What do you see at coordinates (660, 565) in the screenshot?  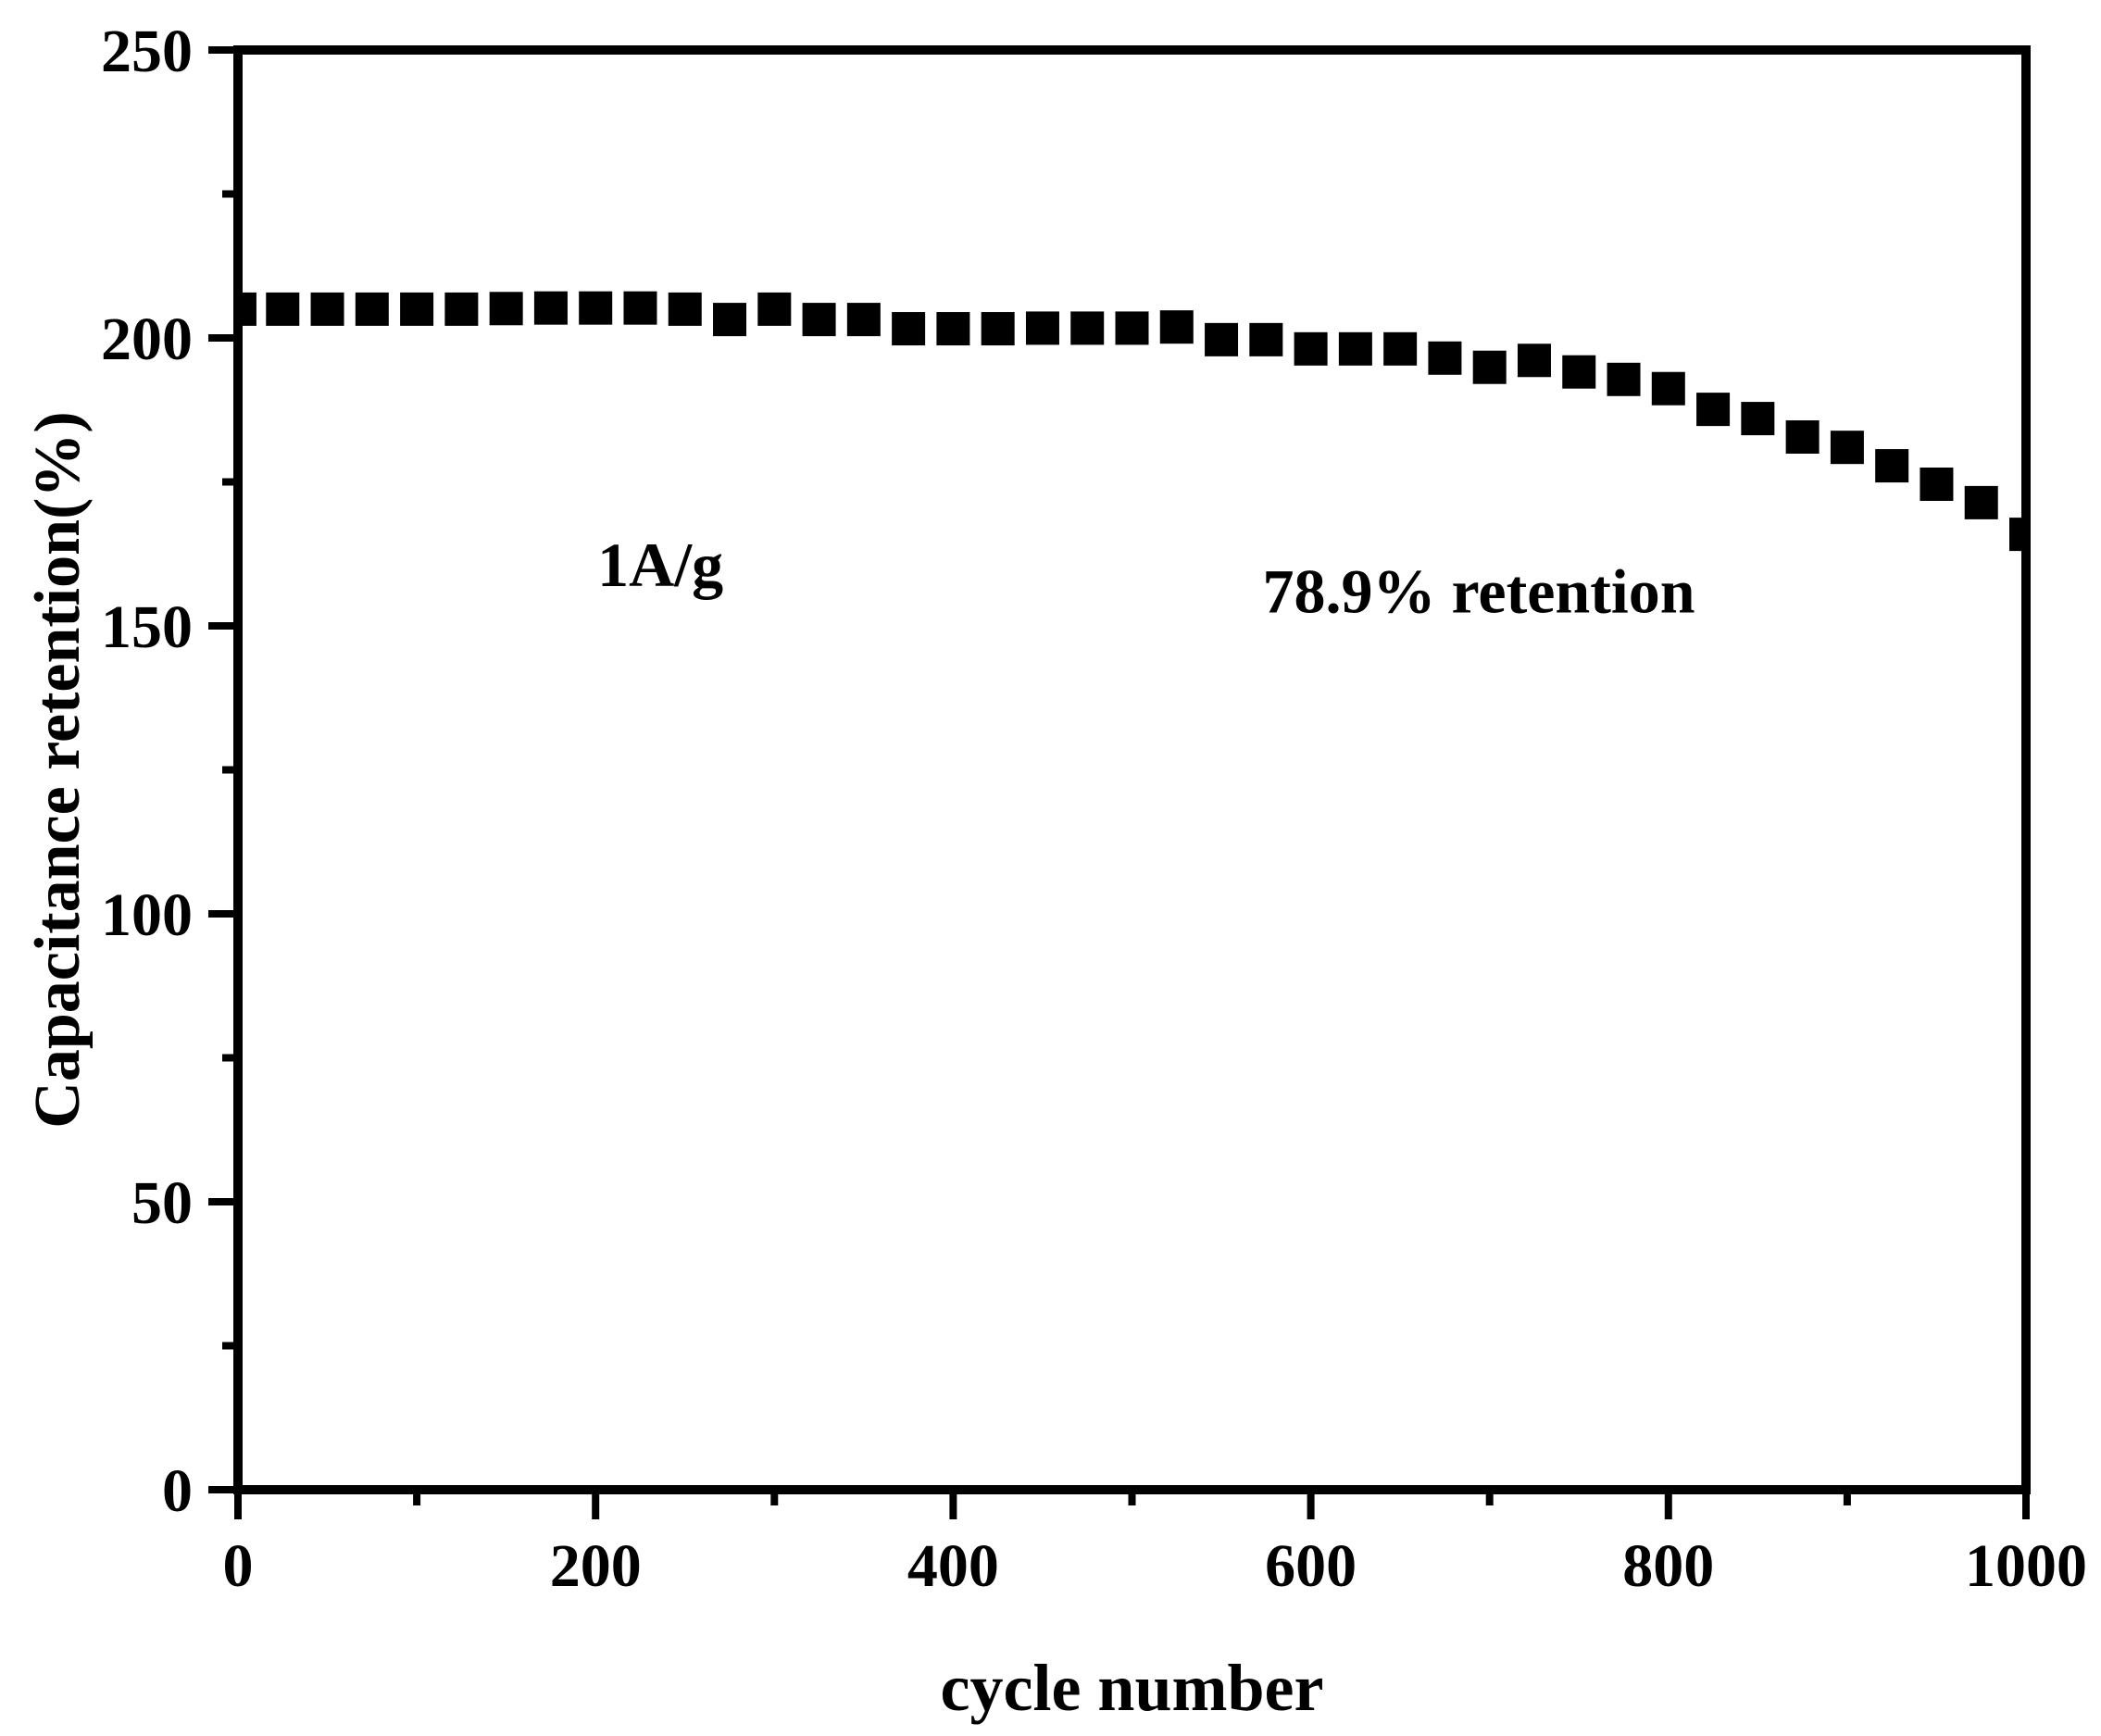 I see `annotation-current-density: 1A/g` at bounding box center [660, 565].